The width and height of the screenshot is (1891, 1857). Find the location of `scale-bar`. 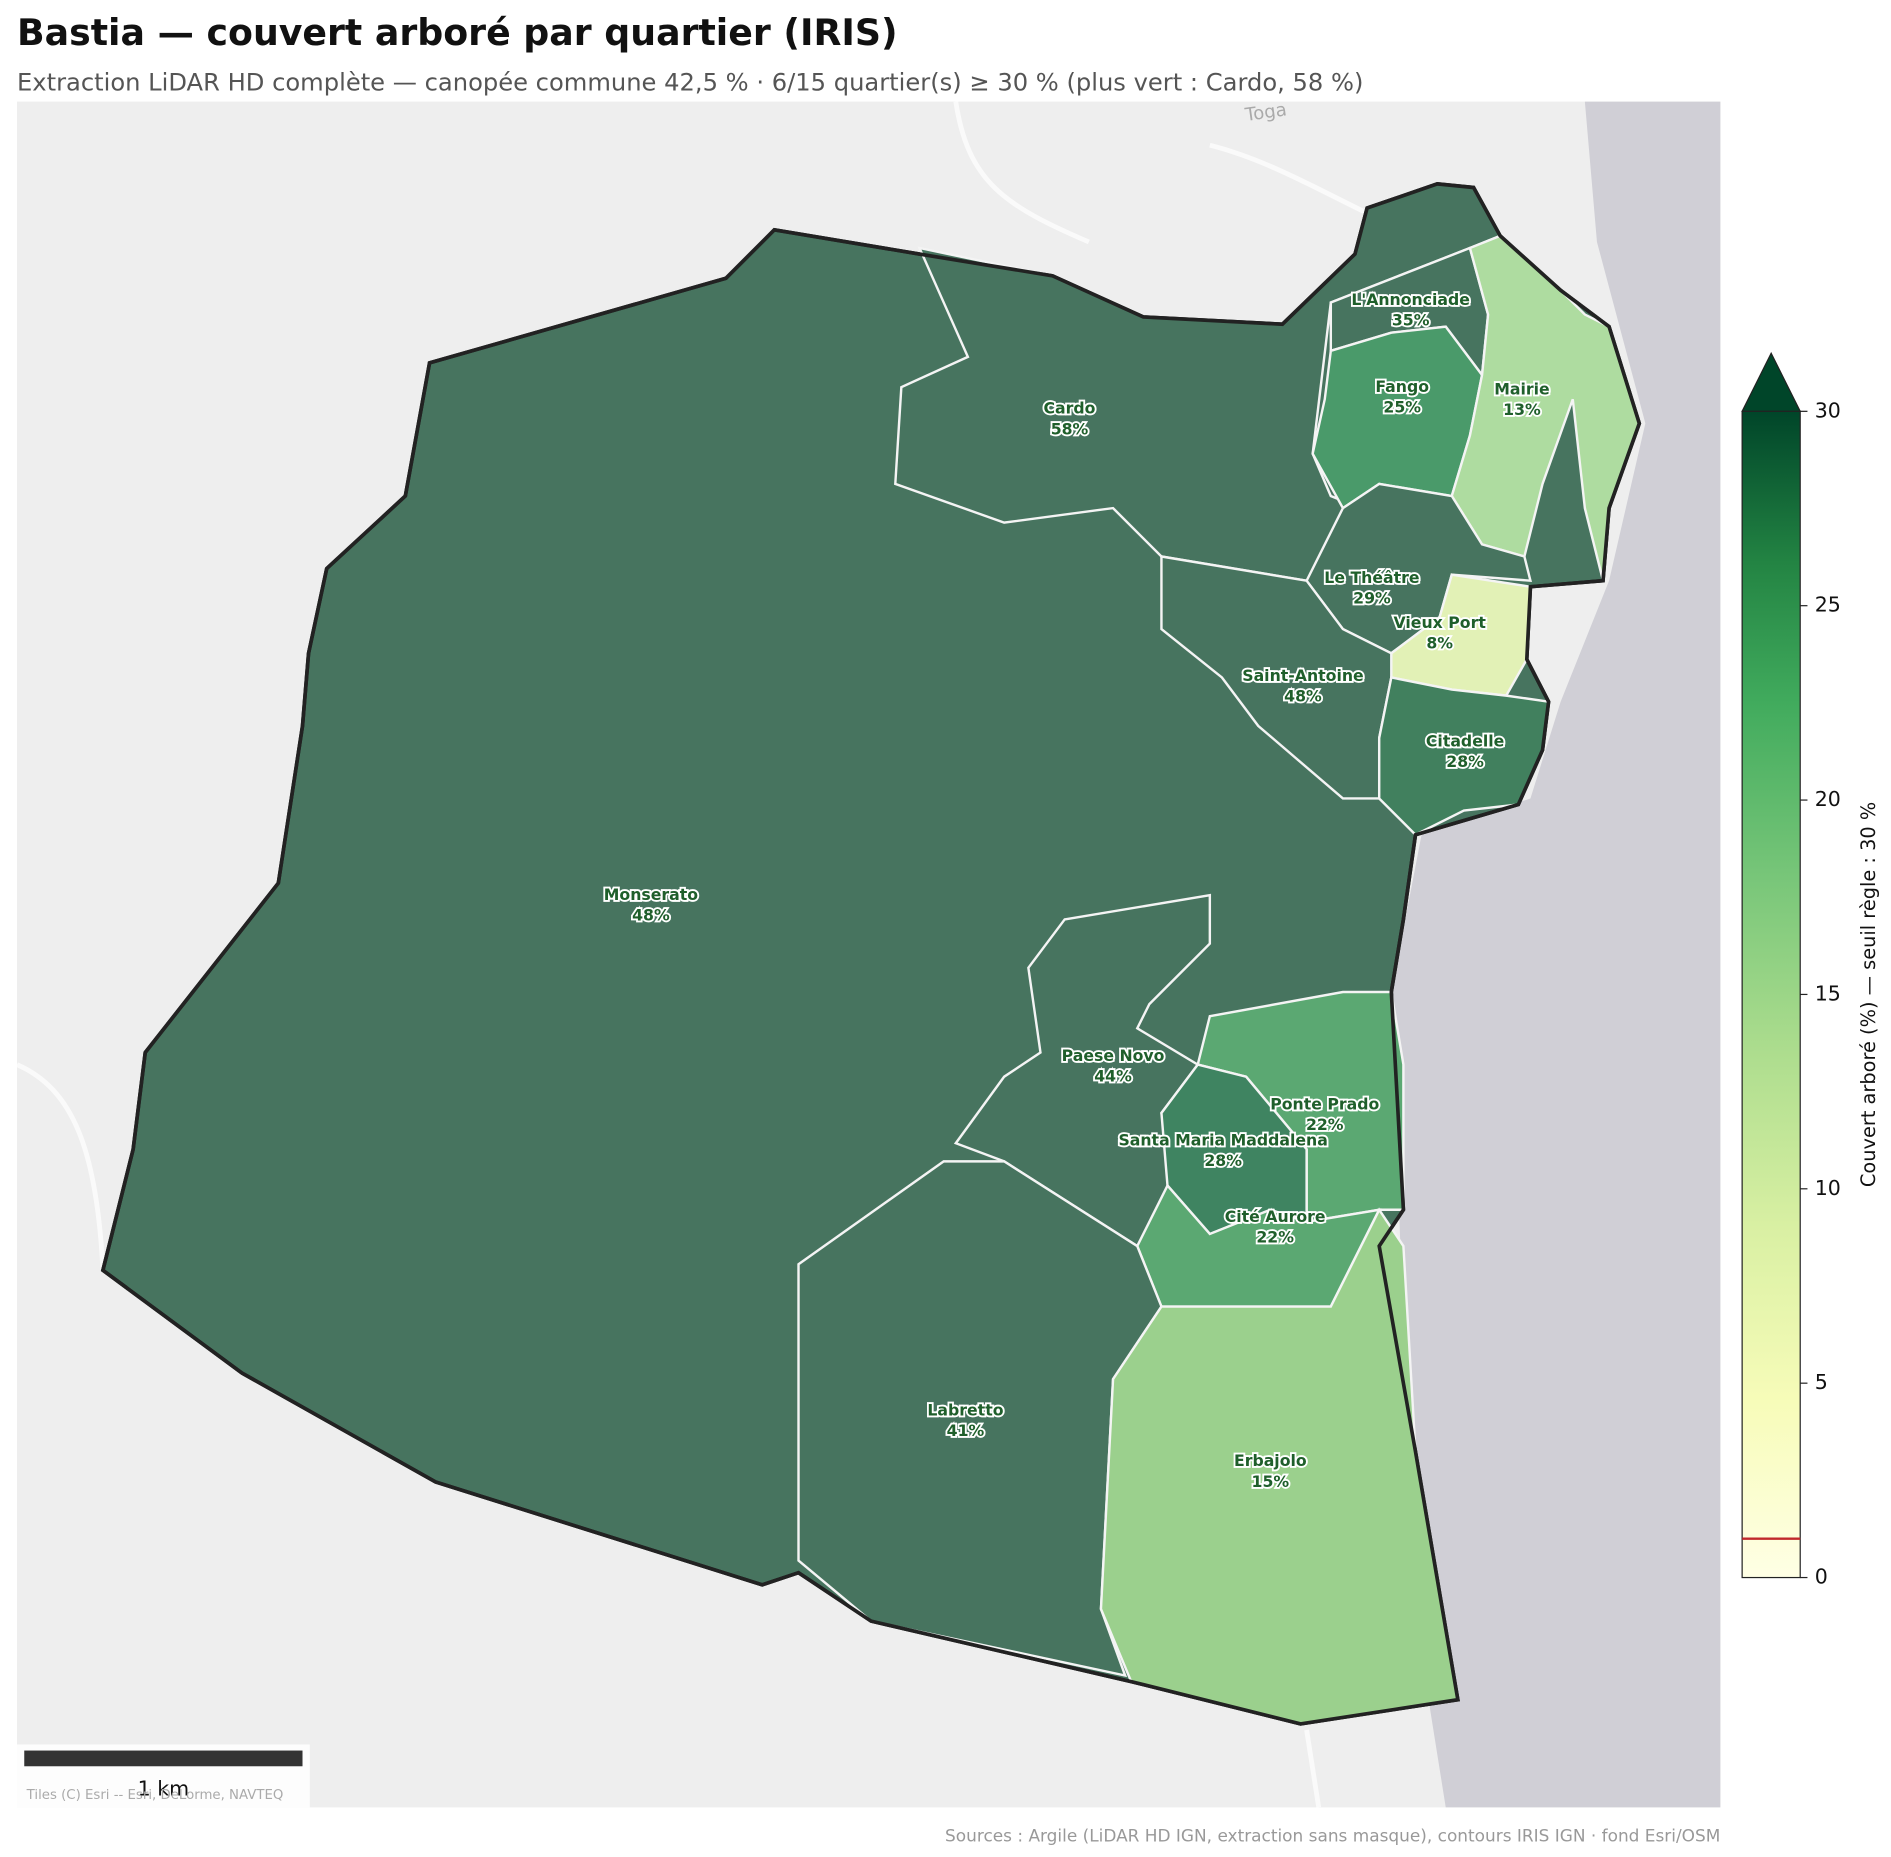

scale-bar is located at coordinates (163, 1758).